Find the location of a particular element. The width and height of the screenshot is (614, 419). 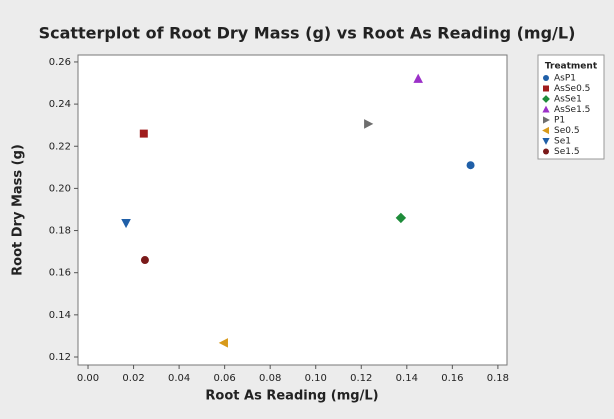

legend-label: Se1 is located at coordinates (562, 142).